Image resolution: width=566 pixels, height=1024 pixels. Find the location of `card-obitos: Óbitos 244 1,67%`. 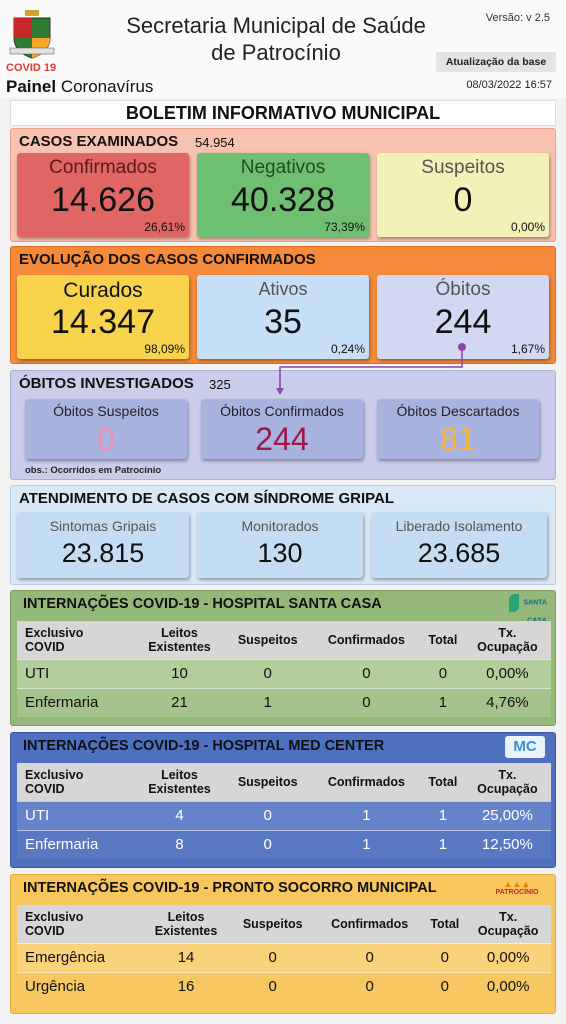

card-obitos: Óbitos 244 1,67% is located at coordinates (463, 317).